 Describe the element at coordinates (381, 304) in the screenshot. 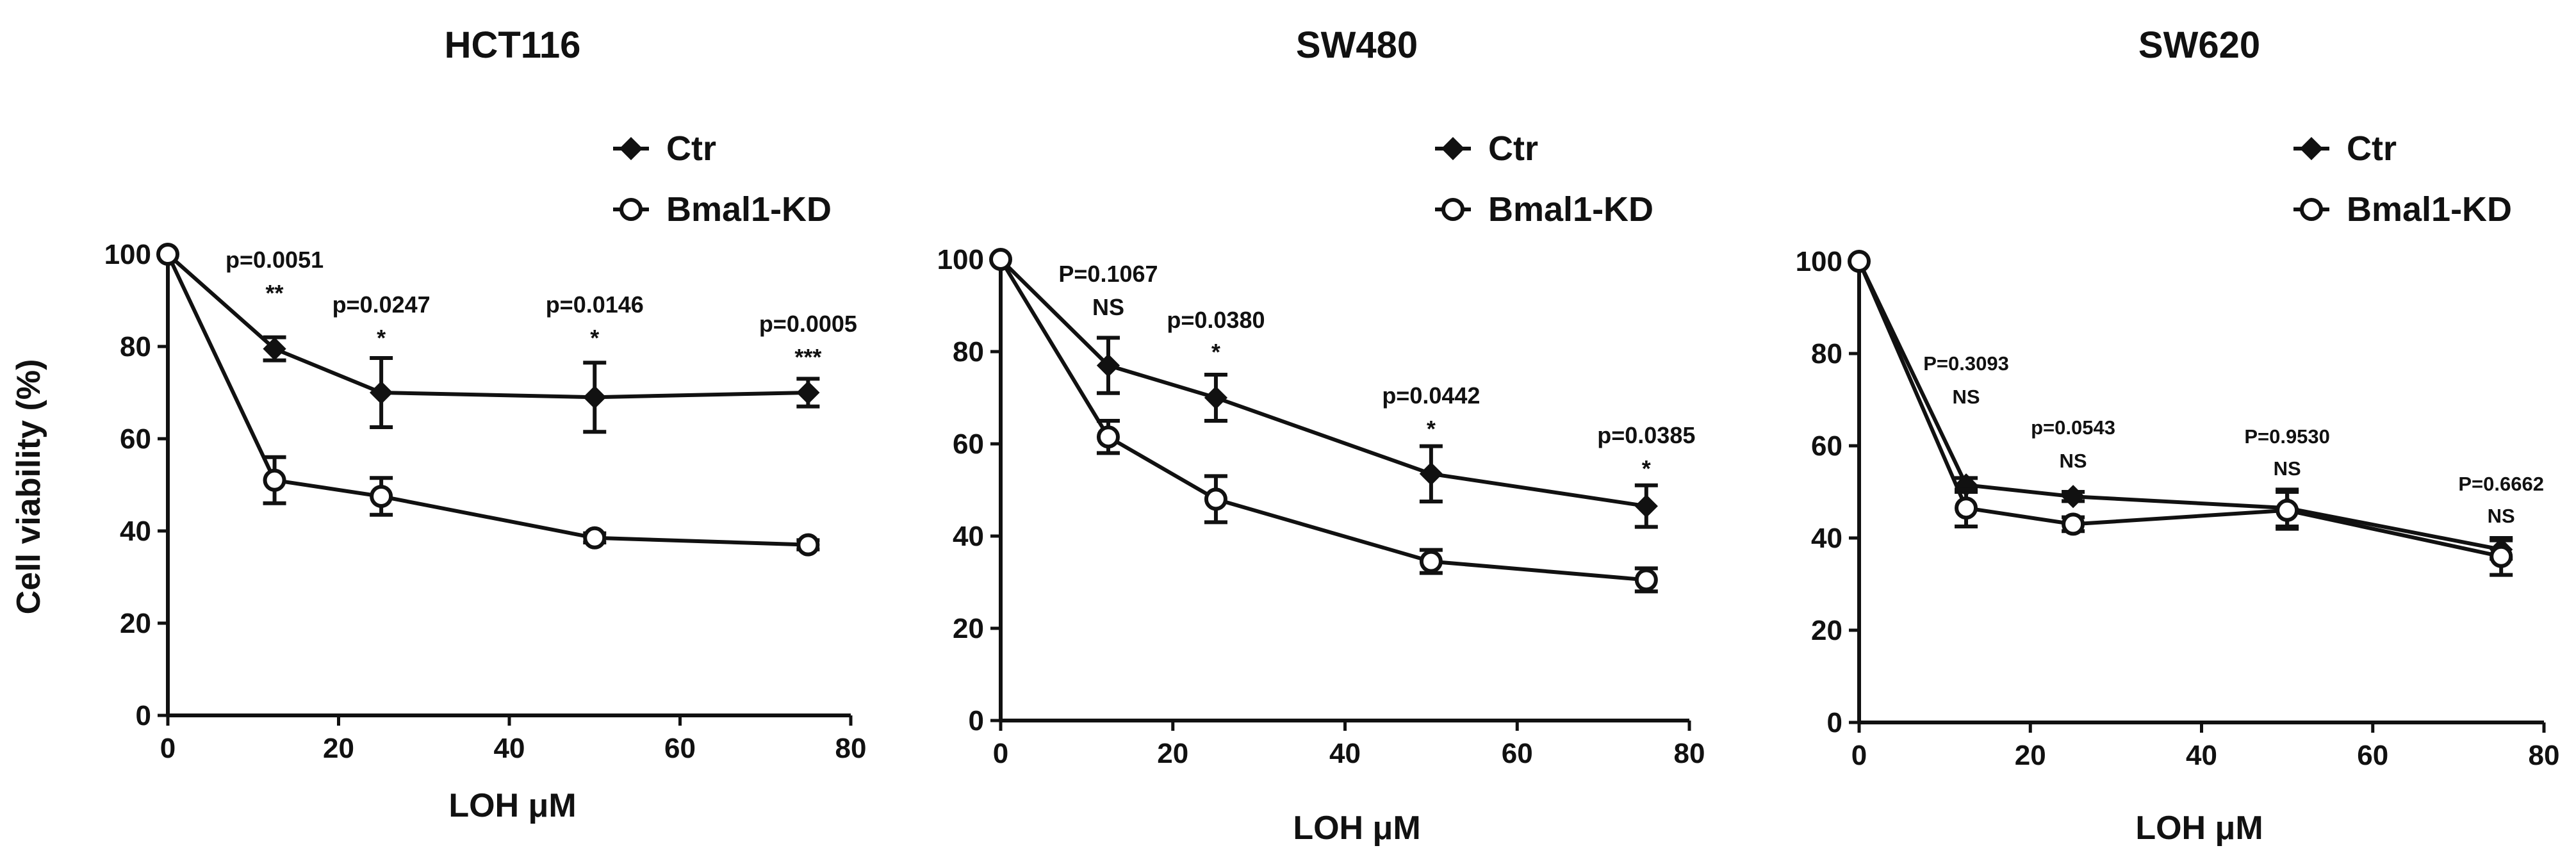

I see `p-value-label: p=0.0247` at that location.